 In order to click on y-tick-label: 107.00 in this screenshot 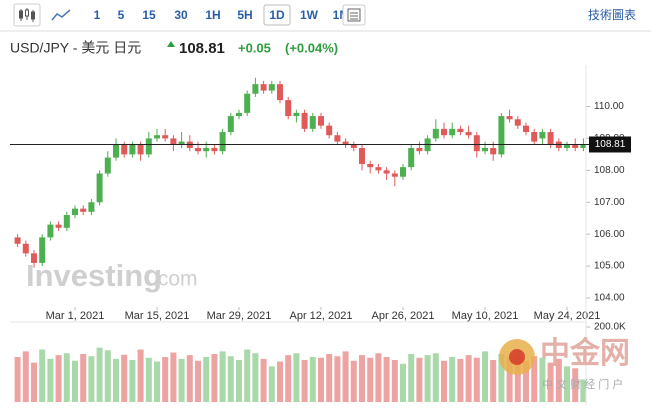, I will do `click(609, 202)`.